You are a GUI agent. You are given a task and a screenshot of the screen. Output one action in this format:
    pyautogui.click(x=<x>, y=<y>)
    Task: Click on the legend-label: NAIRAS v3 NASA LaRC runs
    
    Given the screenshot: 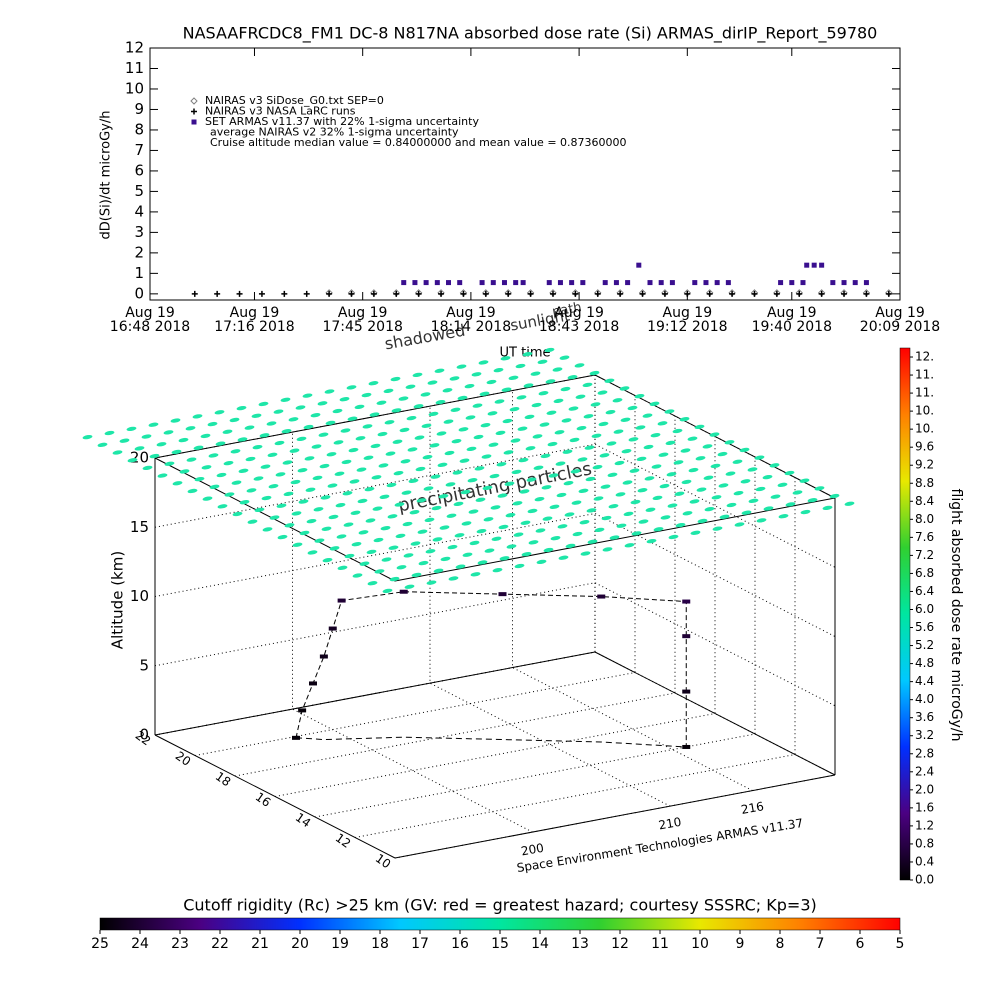 What is the action you would take?
    pyautogui.click(x=280, y=111)
    